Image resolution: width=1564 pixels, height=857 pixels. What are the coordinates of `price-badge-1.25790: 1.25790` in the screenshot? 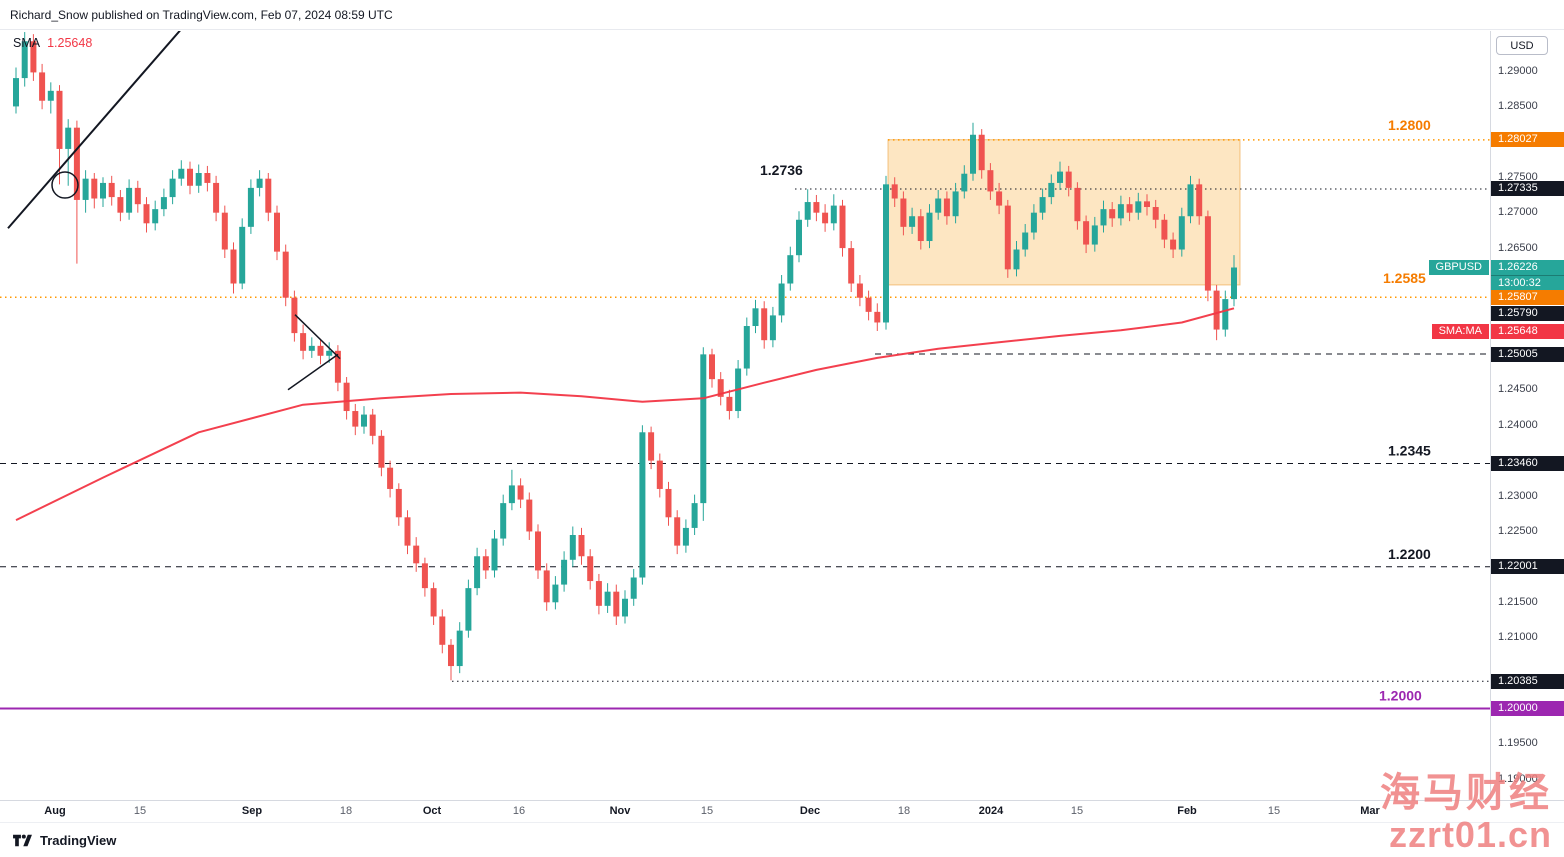 It's located at (1527, 313).